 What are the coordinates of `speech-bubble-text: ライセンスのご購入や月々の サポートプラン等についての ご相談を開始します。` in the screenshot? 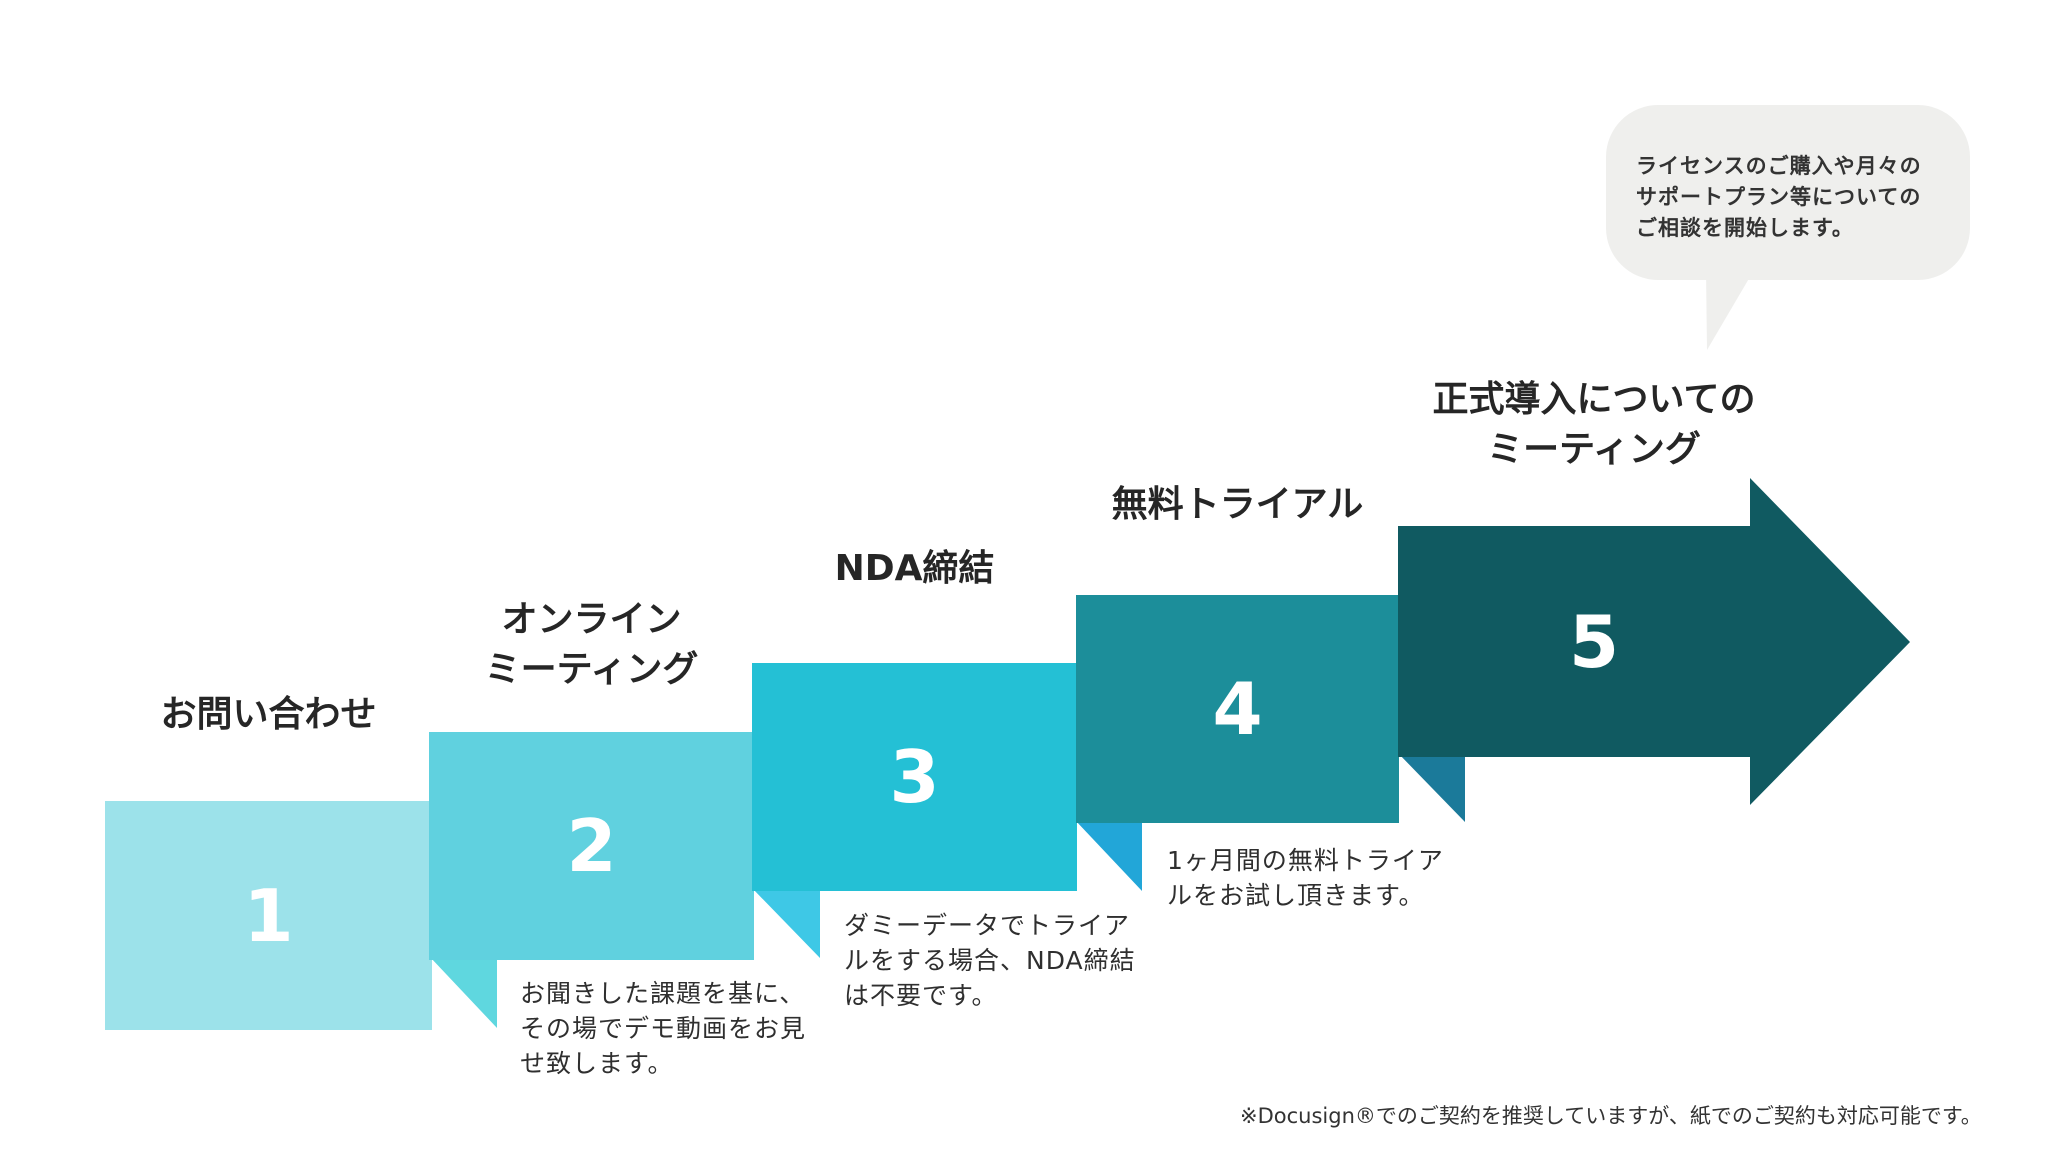 It's located at (1779, 197).